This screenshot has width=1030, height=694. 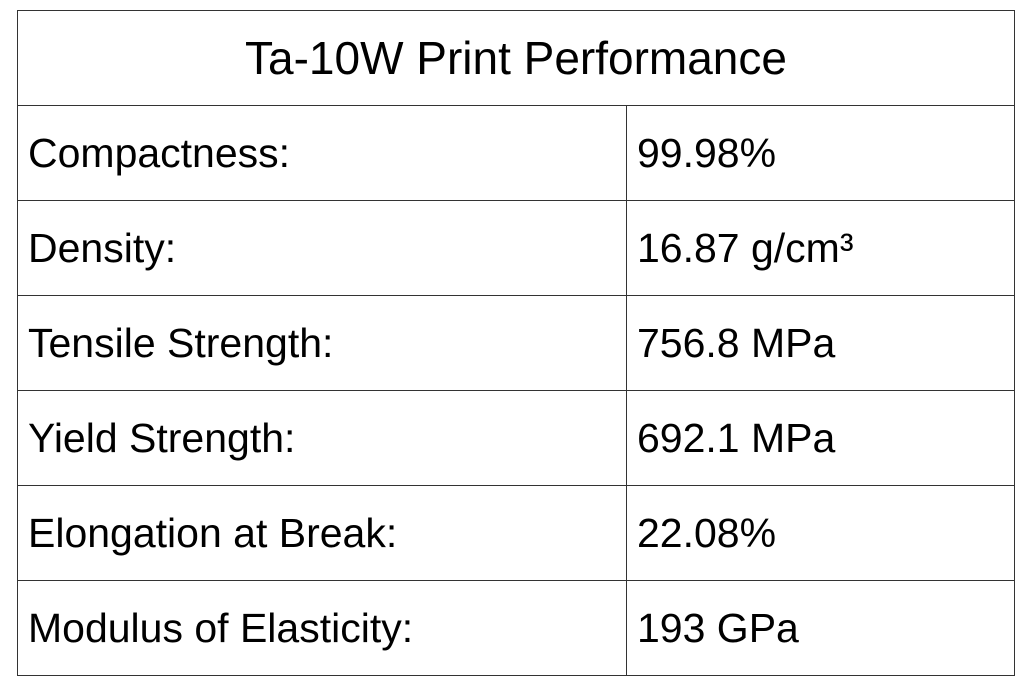 I want to click on property-value: 193 GPa, so click(x=820, y=628).